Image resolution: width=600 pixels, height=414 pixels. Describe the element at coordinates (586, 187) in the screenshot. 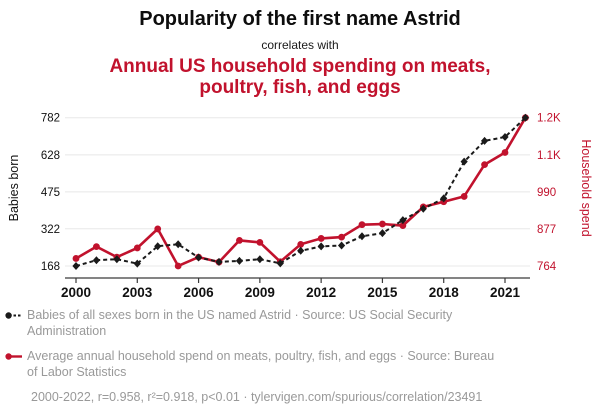

I see `right-axis-title: Household spend` at that location.